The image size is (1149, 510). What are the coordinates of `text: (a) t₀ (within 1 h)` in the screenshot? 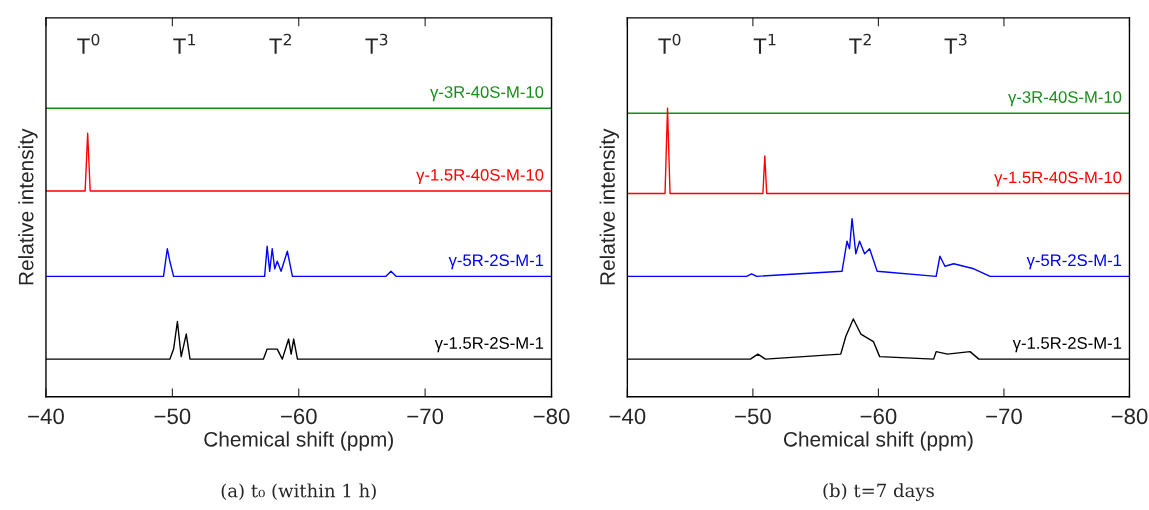 It's located at (298, 491).